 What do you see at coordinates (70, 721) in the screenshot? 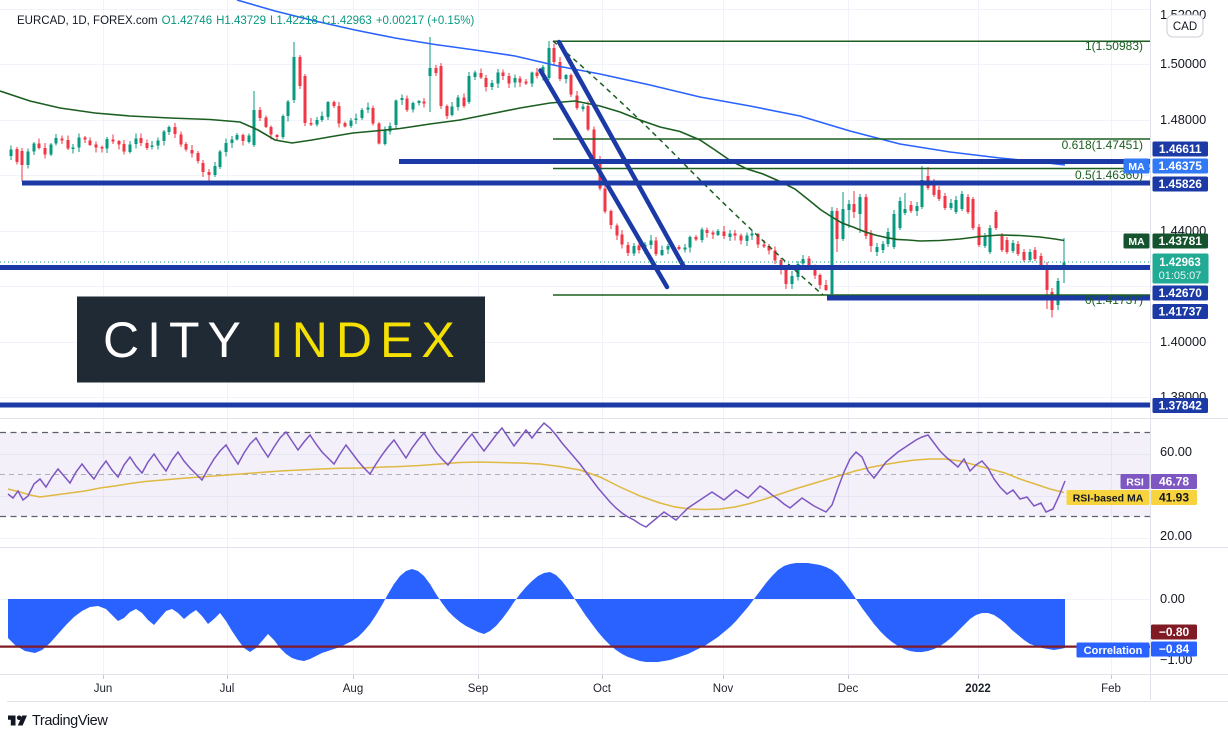
I see `svg-text: TradingView` at bounding box center [70, 721].